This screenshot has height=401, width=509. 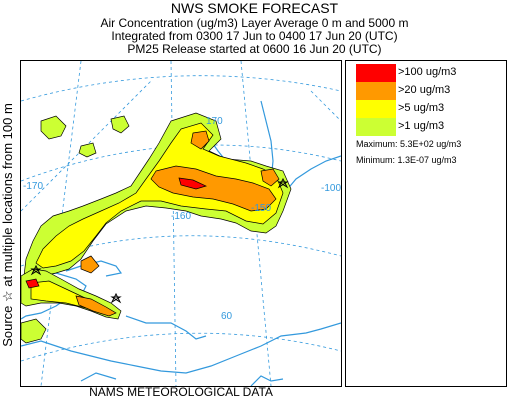 I want to click on legend-label: >100 ug/m3, so click(x=427, y=72).